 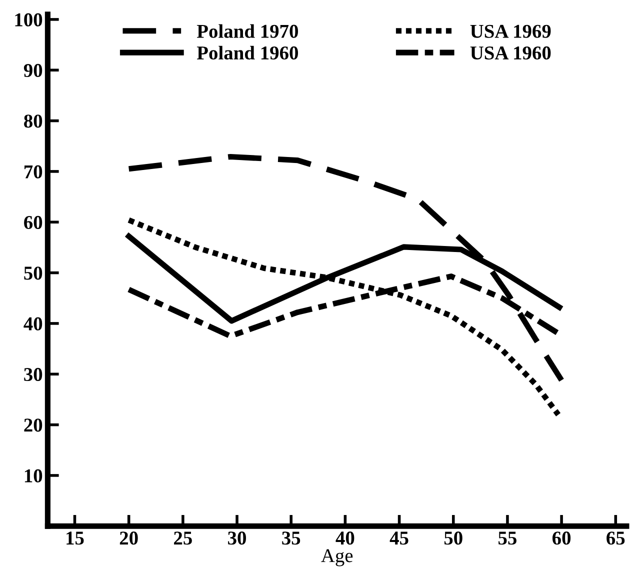 I want to click on x-tick-label: 40, so click(x=345, y=538).